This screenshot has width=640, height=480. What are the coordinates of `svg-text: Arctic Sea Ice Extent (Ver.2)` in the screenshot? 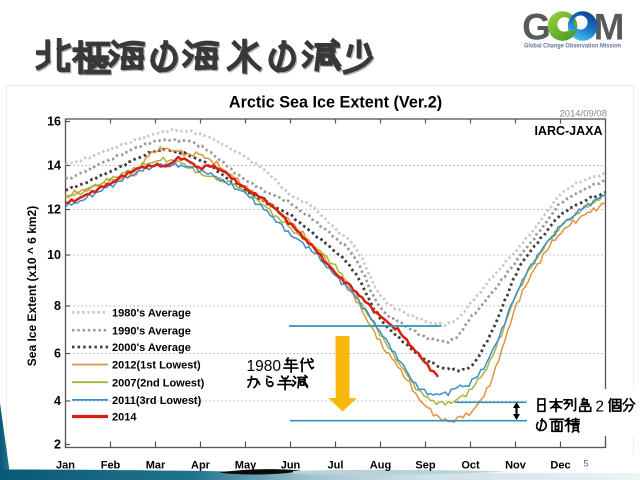 It's located at (335, 103).